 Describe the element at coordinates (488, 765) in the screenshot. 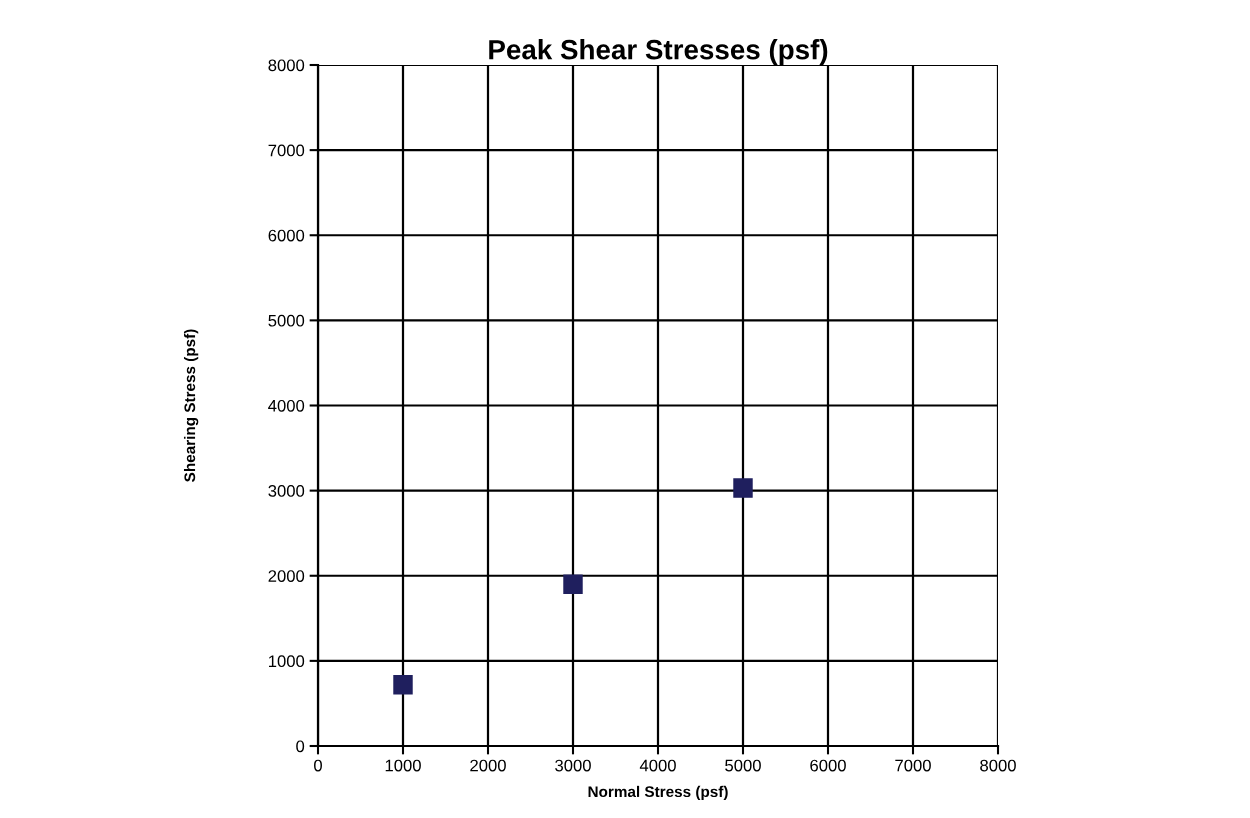

I see `x-tick-label: 2000` at that location.